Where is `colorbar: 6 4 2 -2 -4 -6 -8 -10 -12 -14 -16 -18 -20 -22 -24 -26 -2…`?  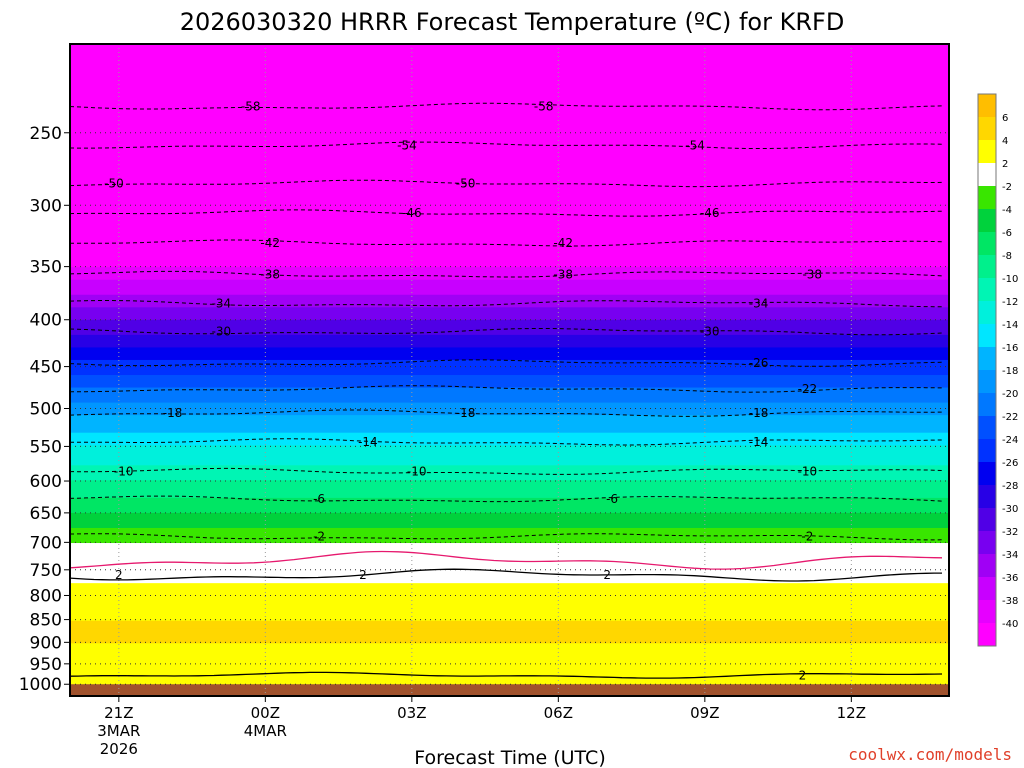 colorbar: 6 4 2 -2 -4 -6 -8 -10 -12 -14 -16 -18 -20 -22 -24 -26 -2… is located at coordinates (997, 370).